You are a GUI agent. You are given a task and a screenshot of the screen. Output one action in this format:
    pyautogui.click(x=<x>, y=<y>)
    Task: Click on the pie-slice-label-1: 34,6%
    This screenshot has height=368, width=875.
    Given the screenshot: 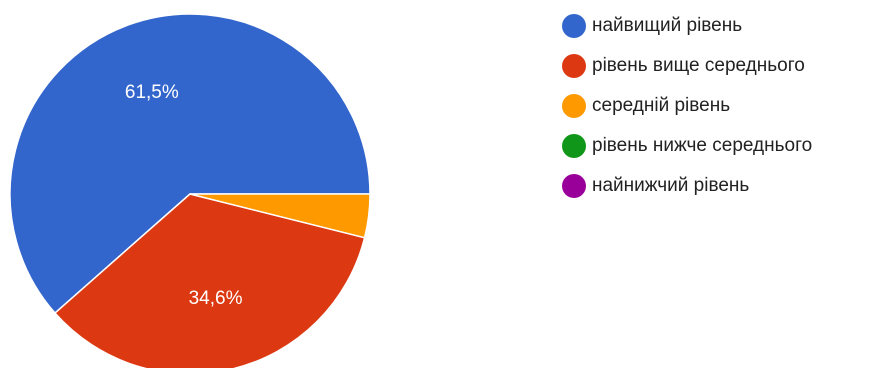 What is the action you would take?
    pyautogui.click(x=216, y=298)
    